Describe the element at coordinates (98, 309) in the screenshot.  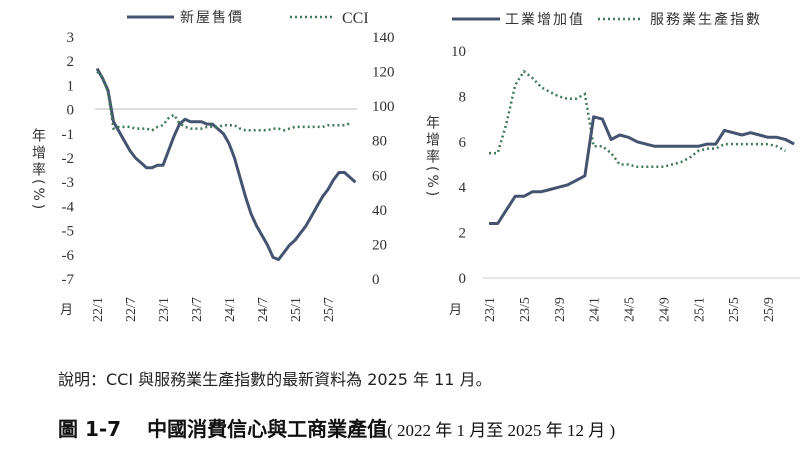
I see `x-tick-label: 22/1` at that location.